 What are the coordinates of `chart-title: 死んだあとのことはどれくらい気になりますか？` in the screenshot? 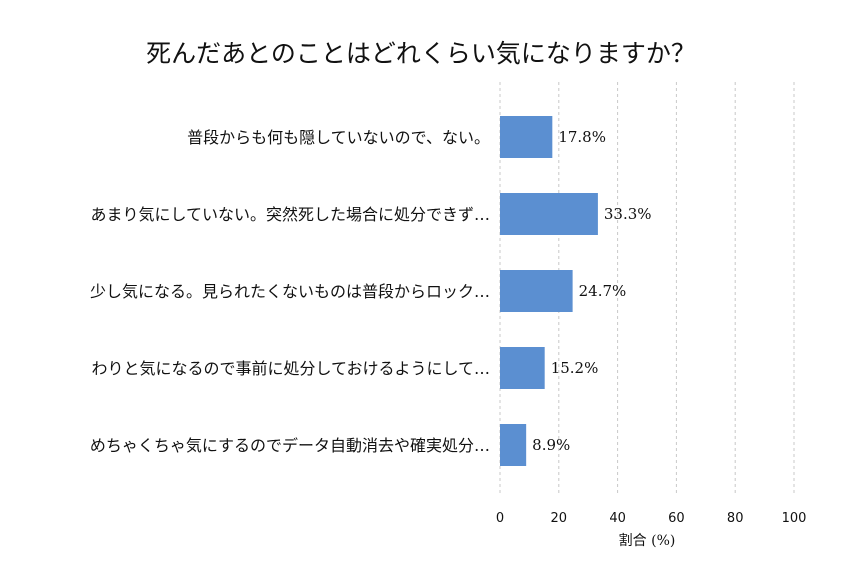 It's located at (421, 53).